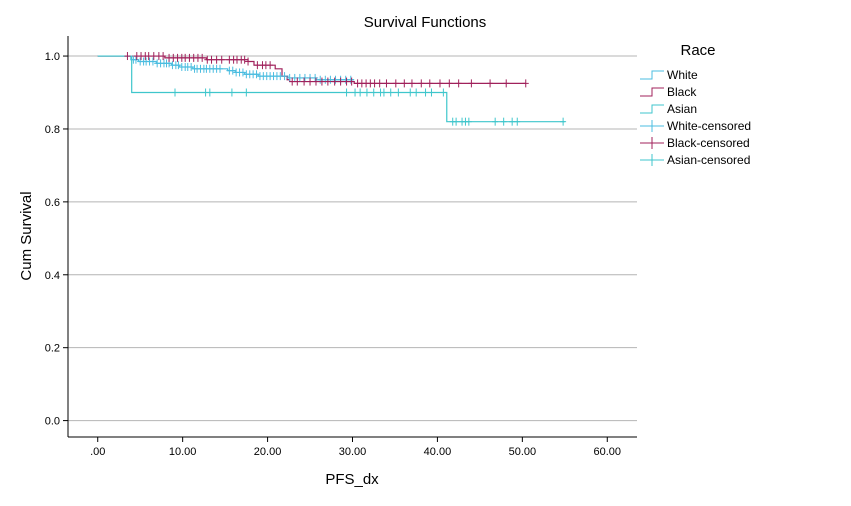 The image size is (851, 506). Describe the element at coordinates (52, 130) in the screenshot. I see `y-tick-label: 0.8` at that location.